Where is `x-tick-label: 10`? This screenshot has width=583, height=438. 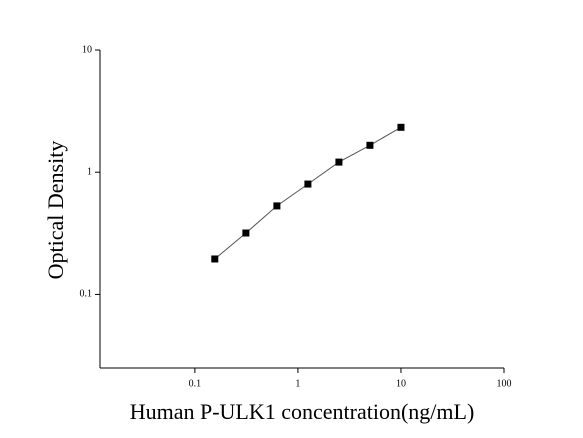 x-tick-label: 10 is located at coordinates (401, 383).